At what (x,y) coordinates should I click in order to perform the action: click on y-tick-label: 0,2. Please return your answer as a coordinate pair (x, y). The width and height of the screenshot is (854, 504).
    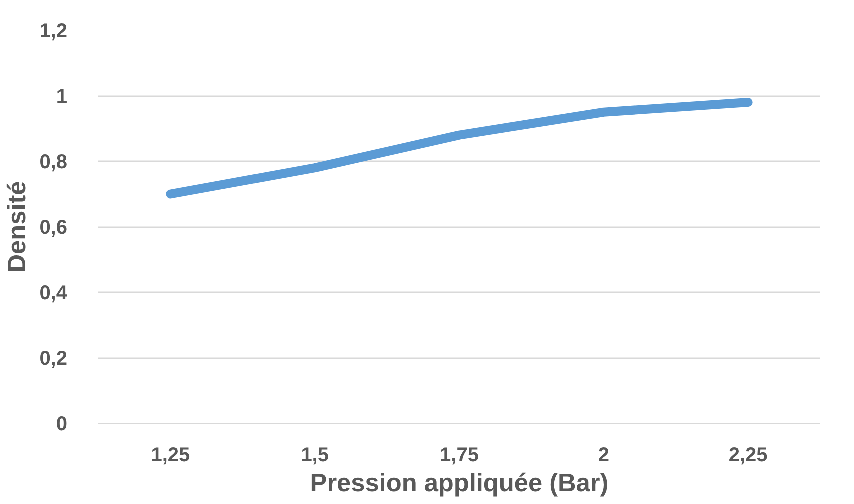
    Looking at the image, I should click on (54, 359).